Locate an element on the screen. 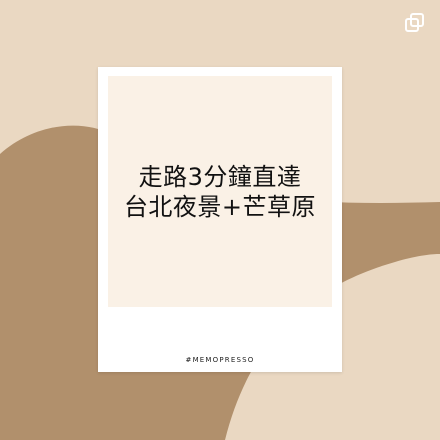 This screenshot has width=440, height=440. headline-line-2: 台北夜景+芒草原 is located at coordinates (220, 206).